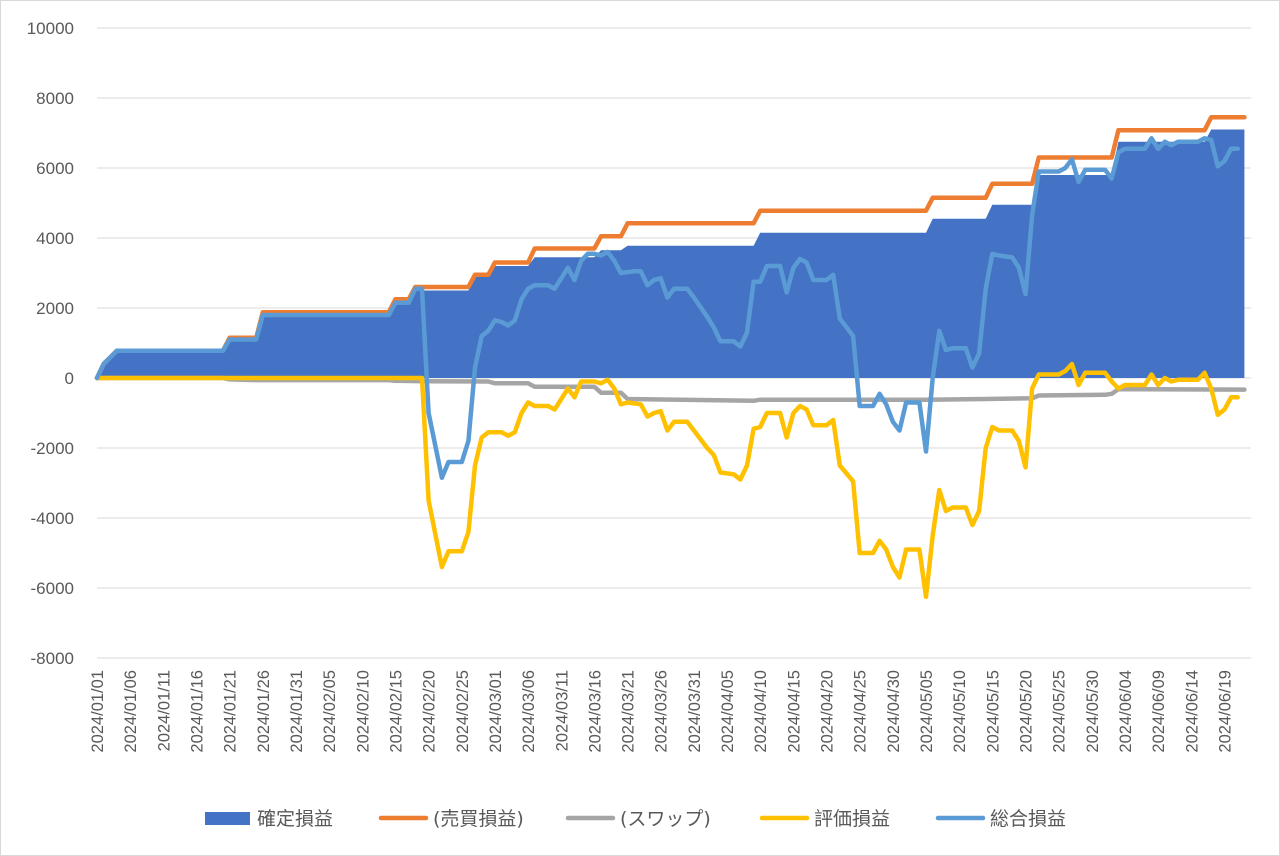 The width and height of the screenshot is (1280, 856). I want to click on x-tick-label: 2024/04/20, so click(828, 711).